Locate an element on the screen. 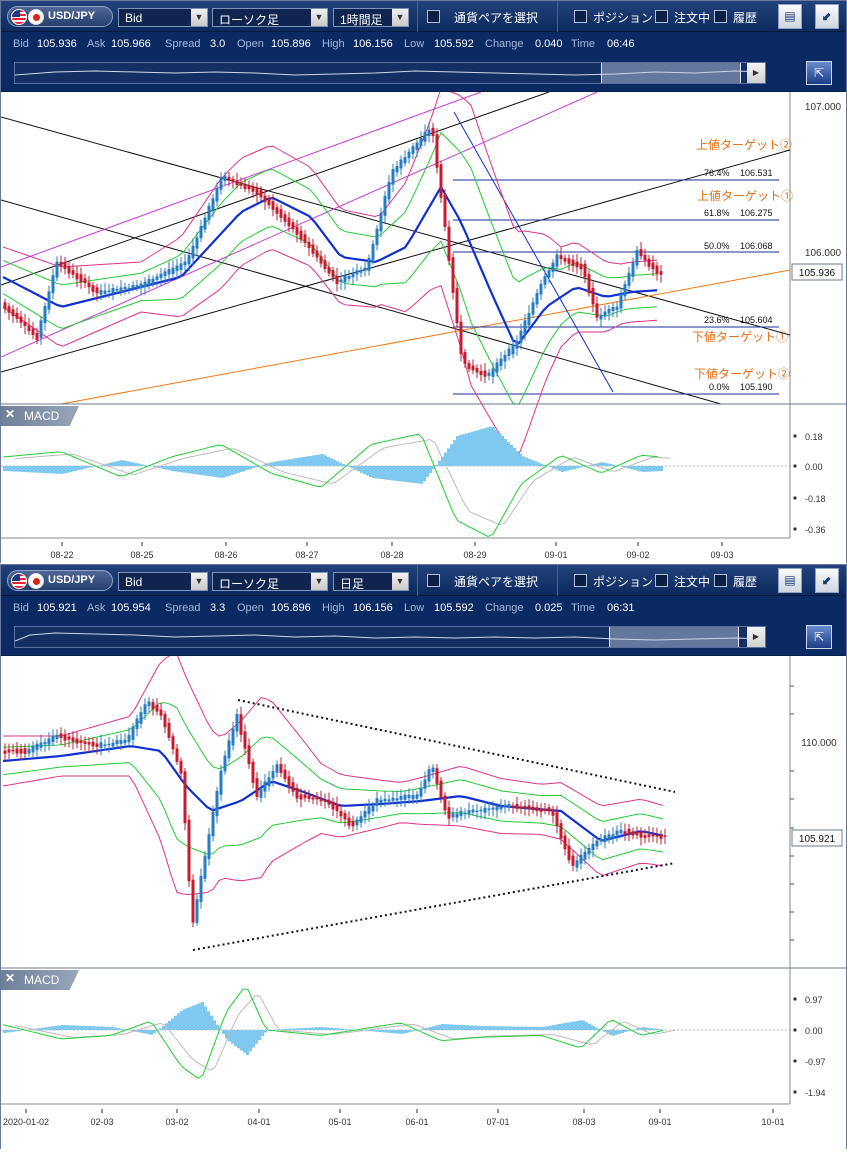 The width and height of the screenshot is (847, 1154). change-value: 0.025 is located at coordinates (549, 608).